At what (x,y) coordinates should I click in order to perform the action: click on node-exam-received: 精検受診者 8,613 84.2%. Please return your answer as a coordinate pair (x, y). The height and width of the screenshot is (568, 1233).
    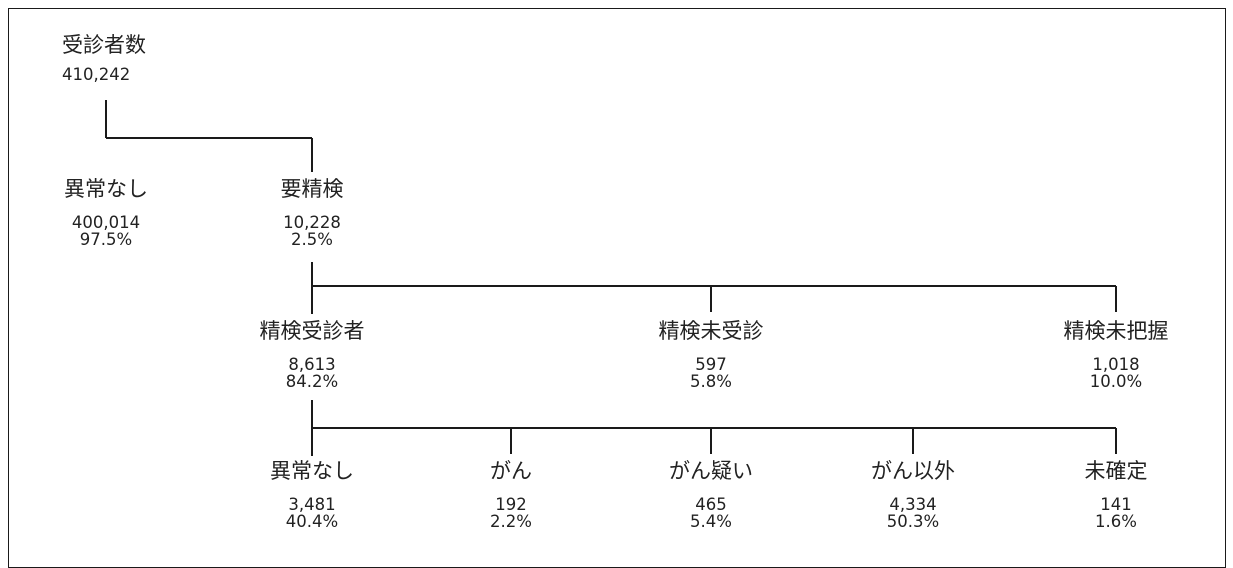
    Looking at the image, I should click on (312, 354).